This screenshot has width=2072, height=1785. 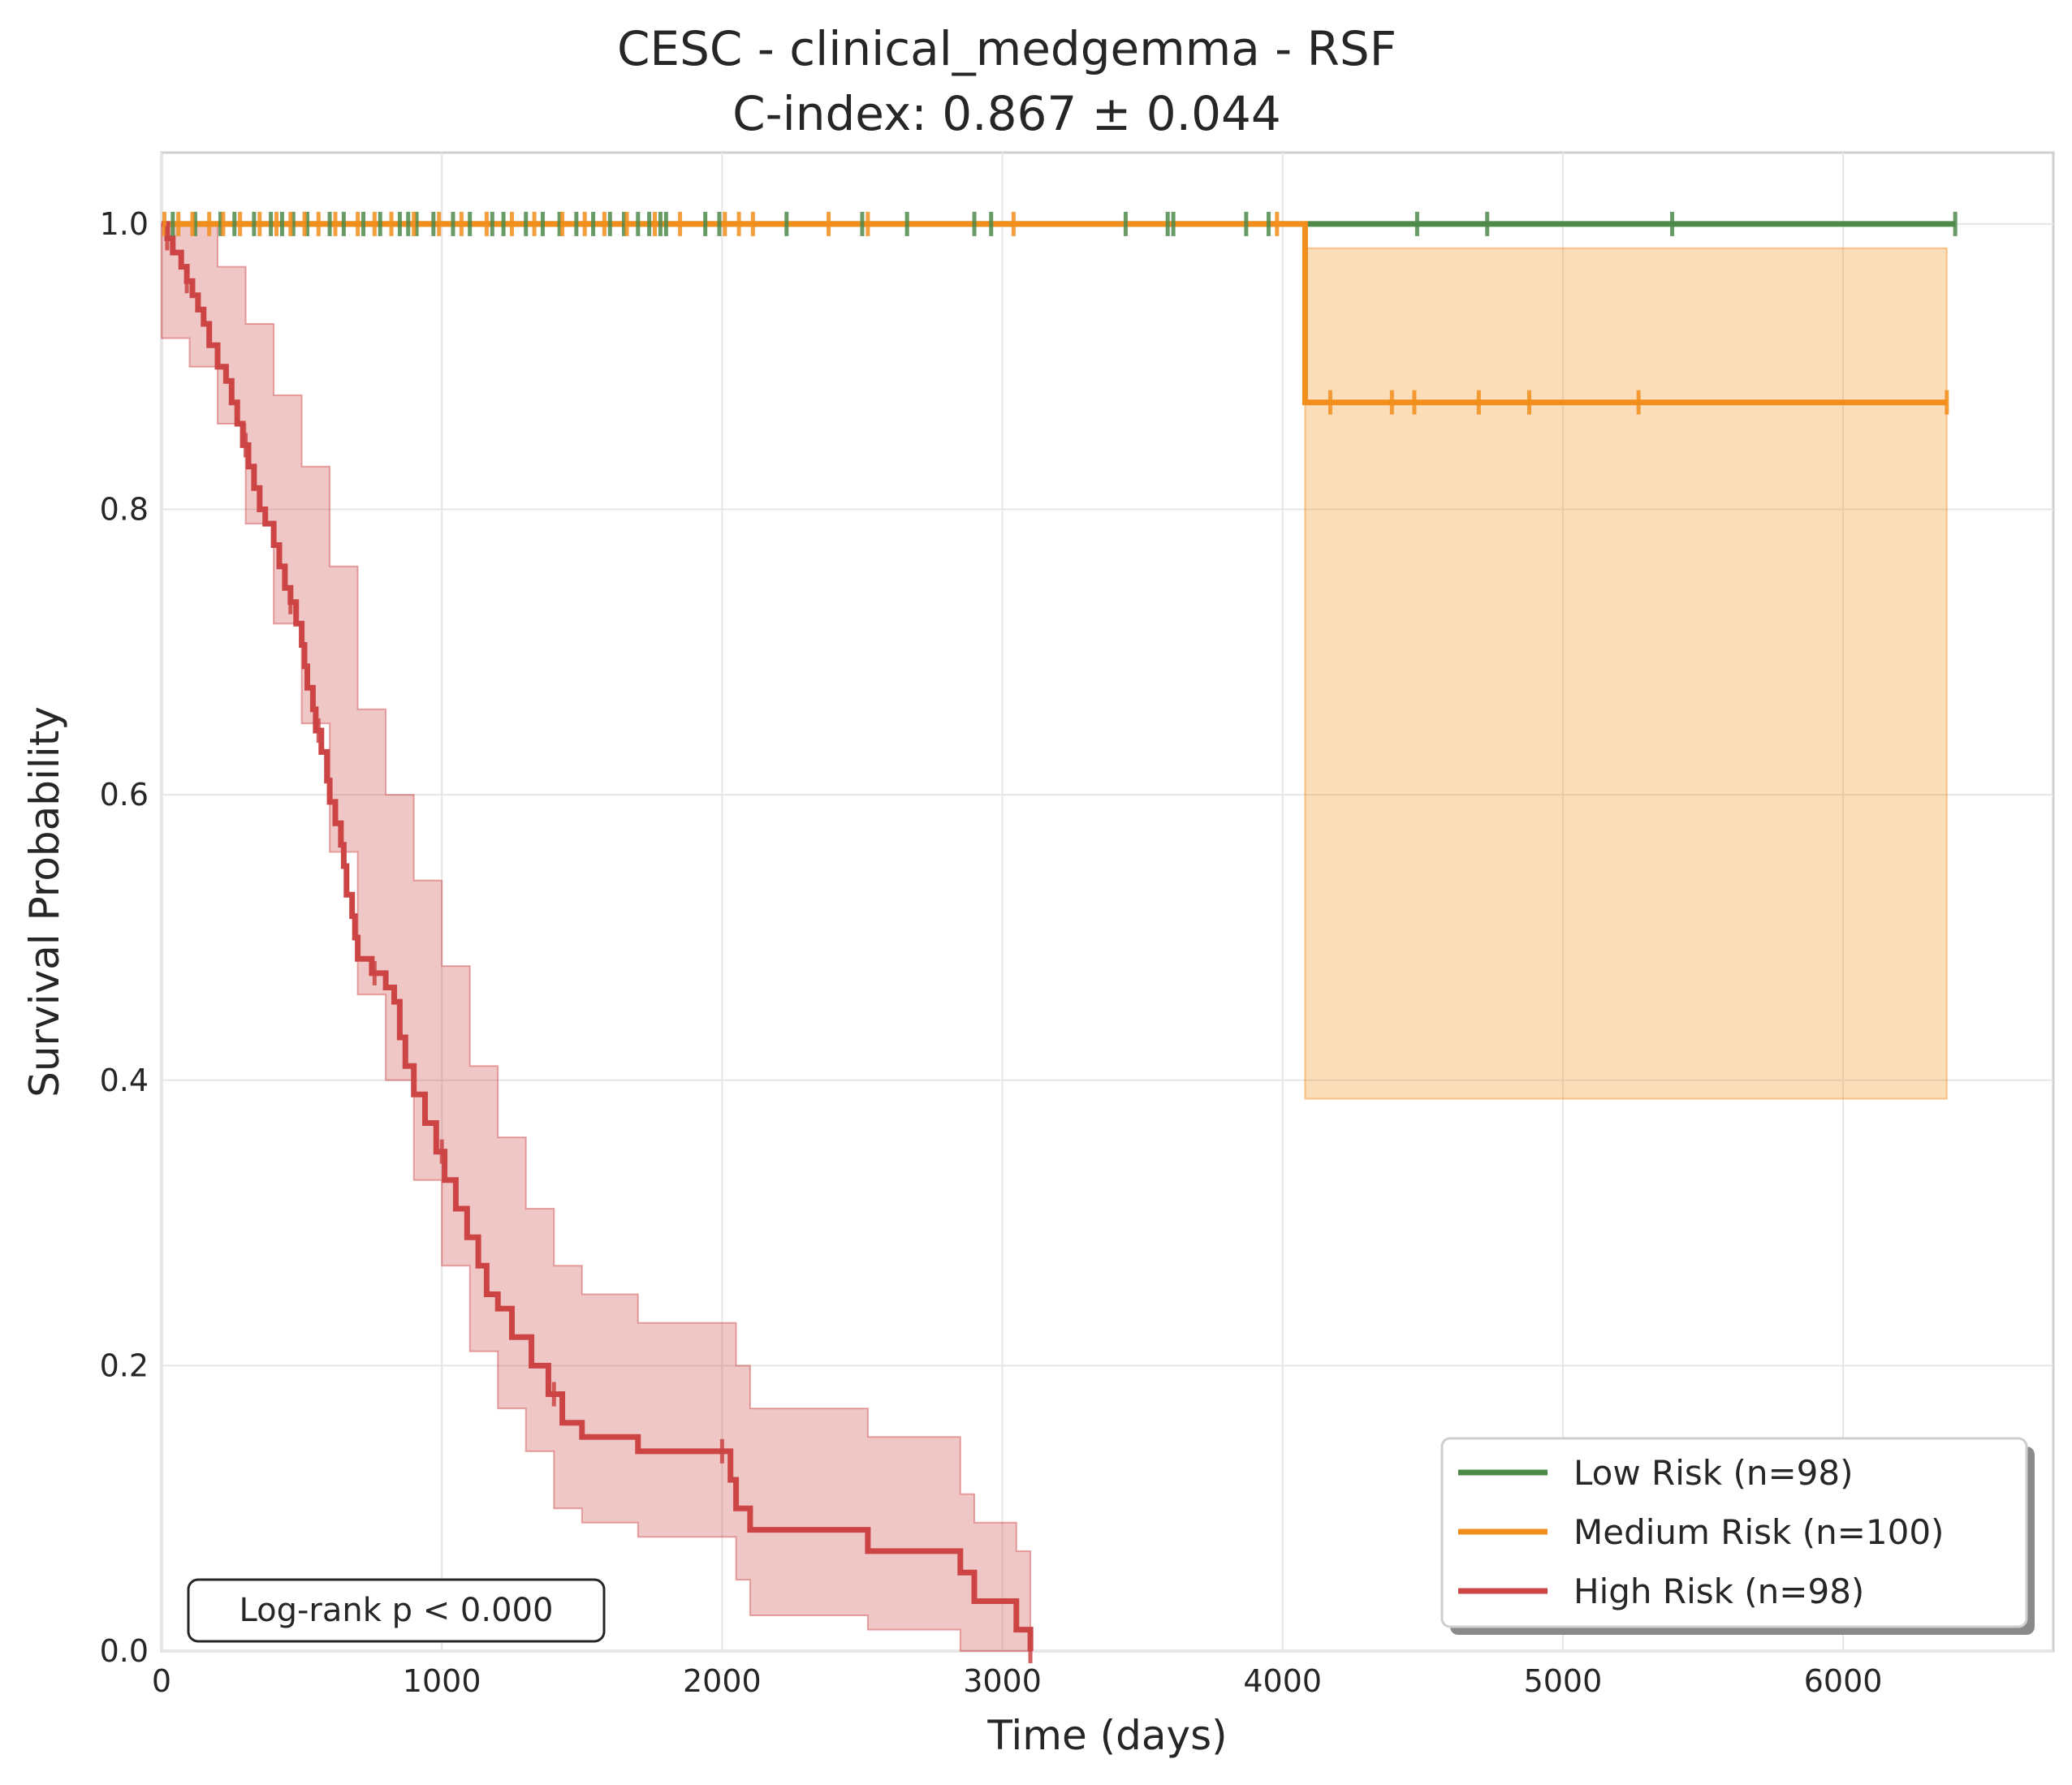 What do you see at coordinates (44, 901) in the screenshot?
I see `y-axis-label: Survival Probability` at bounding box center [44, 901].